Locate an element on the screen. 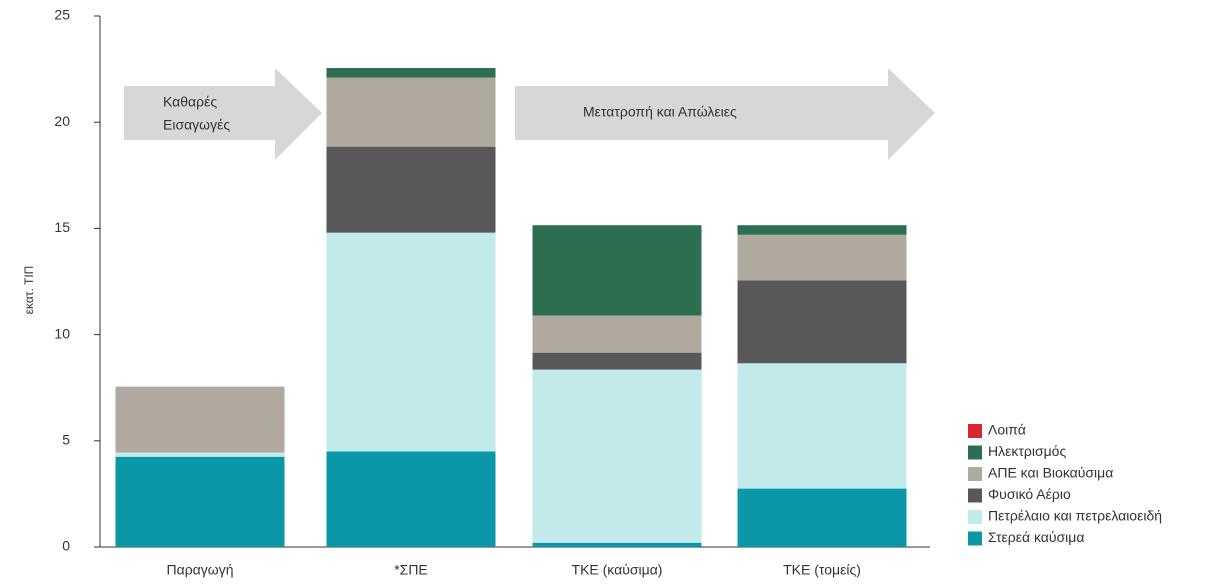 This screenshot has height=588, width=1223. annotation: Καθαρές is located at coordinates (190, 102).